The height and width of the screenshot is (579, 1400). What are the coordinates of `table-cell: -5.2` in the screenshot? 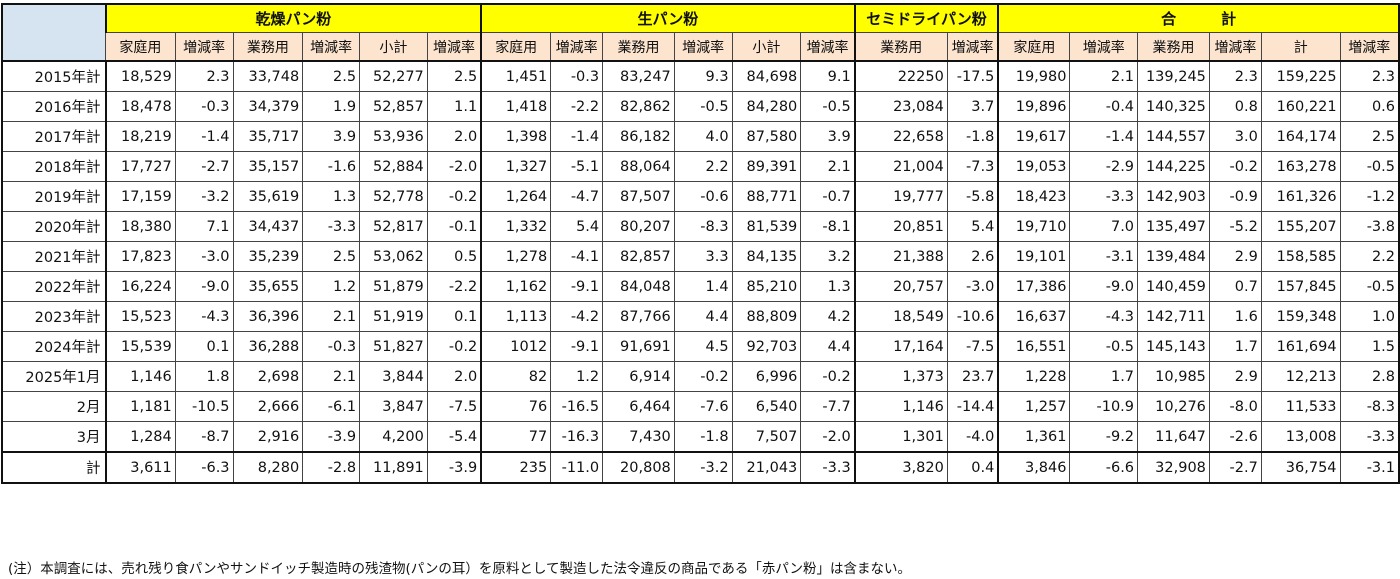 It's located at (1235, 226).